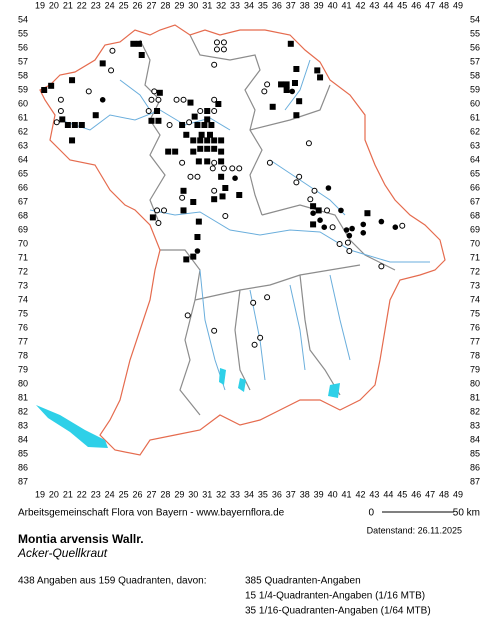  I want to click on column-label: 43, so click(374, 5).